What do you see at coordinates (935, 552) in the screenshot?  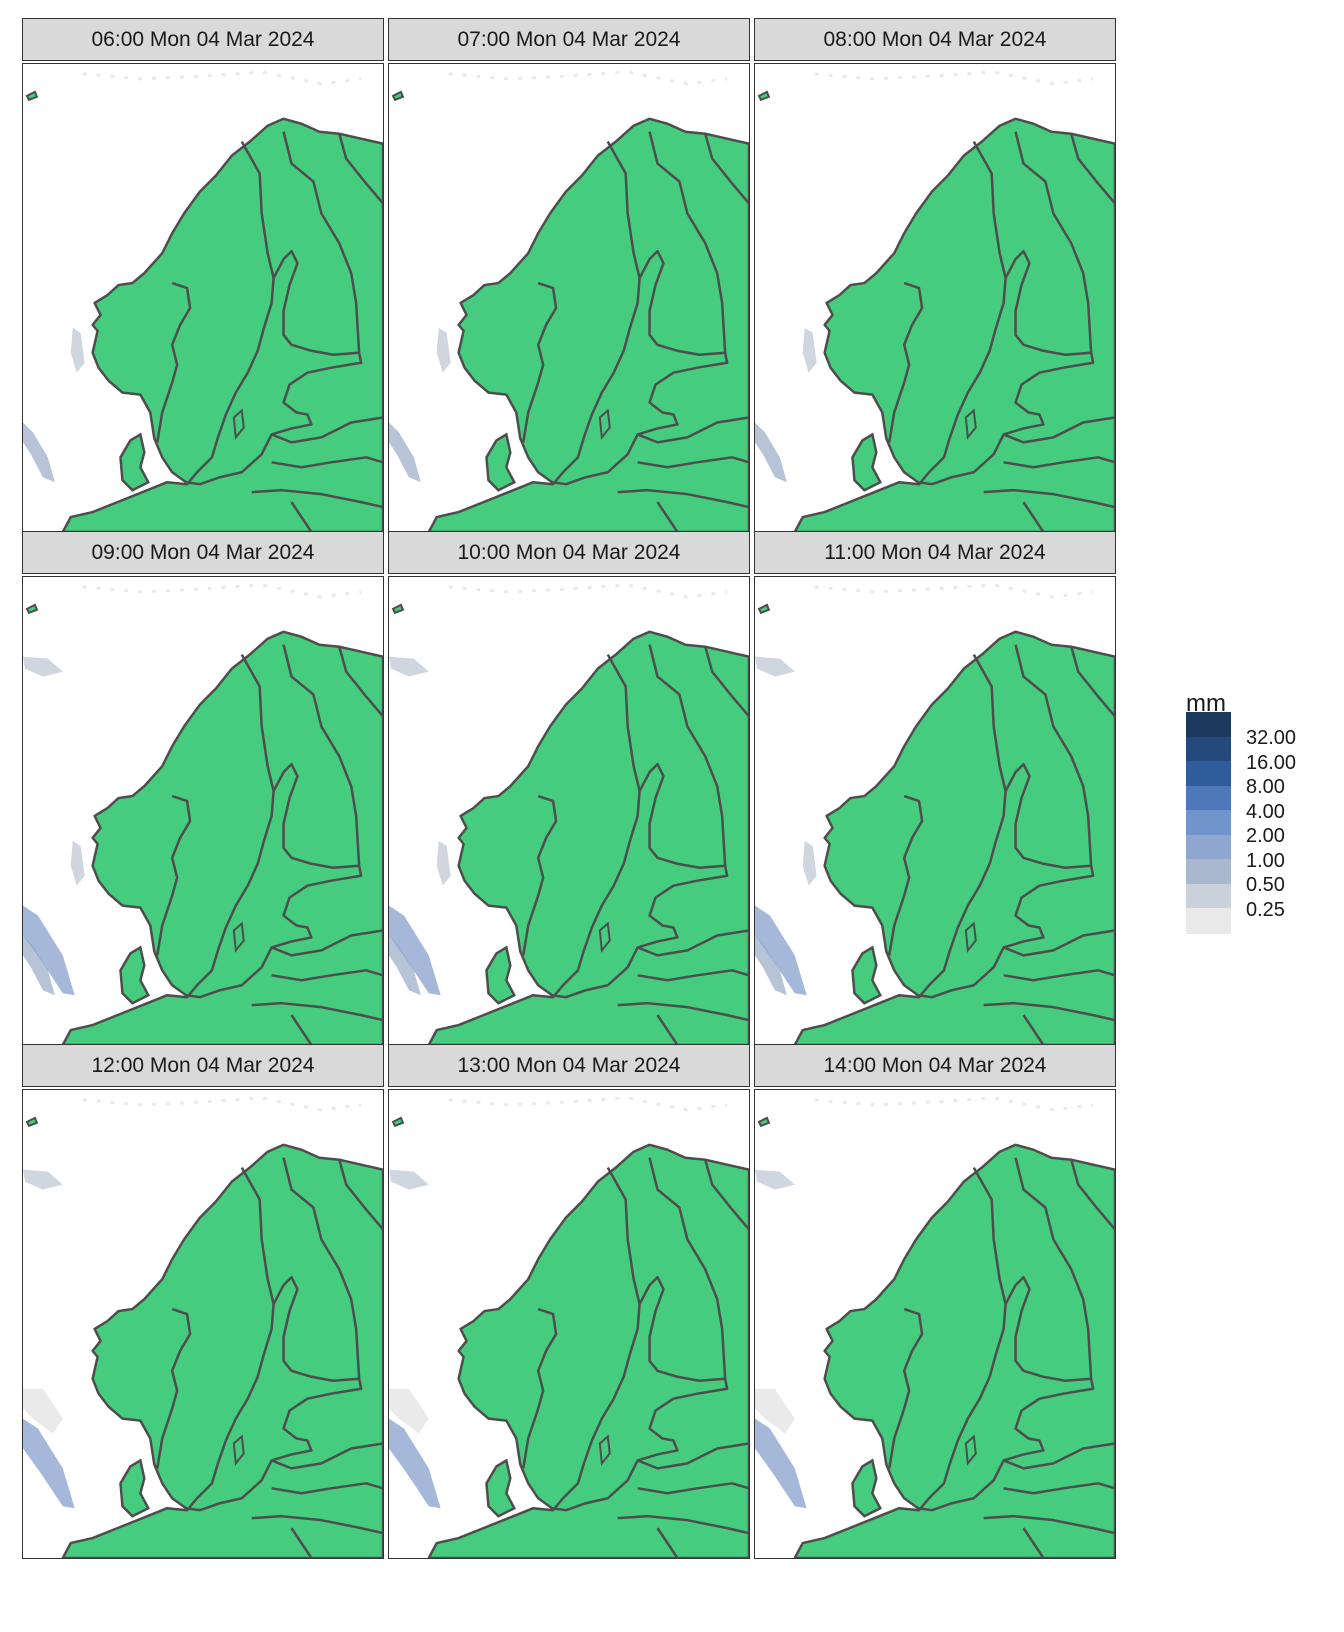 I see `panel-title: 11:00 Mon 04 Mar 2024` at bounding box center [935, 552].